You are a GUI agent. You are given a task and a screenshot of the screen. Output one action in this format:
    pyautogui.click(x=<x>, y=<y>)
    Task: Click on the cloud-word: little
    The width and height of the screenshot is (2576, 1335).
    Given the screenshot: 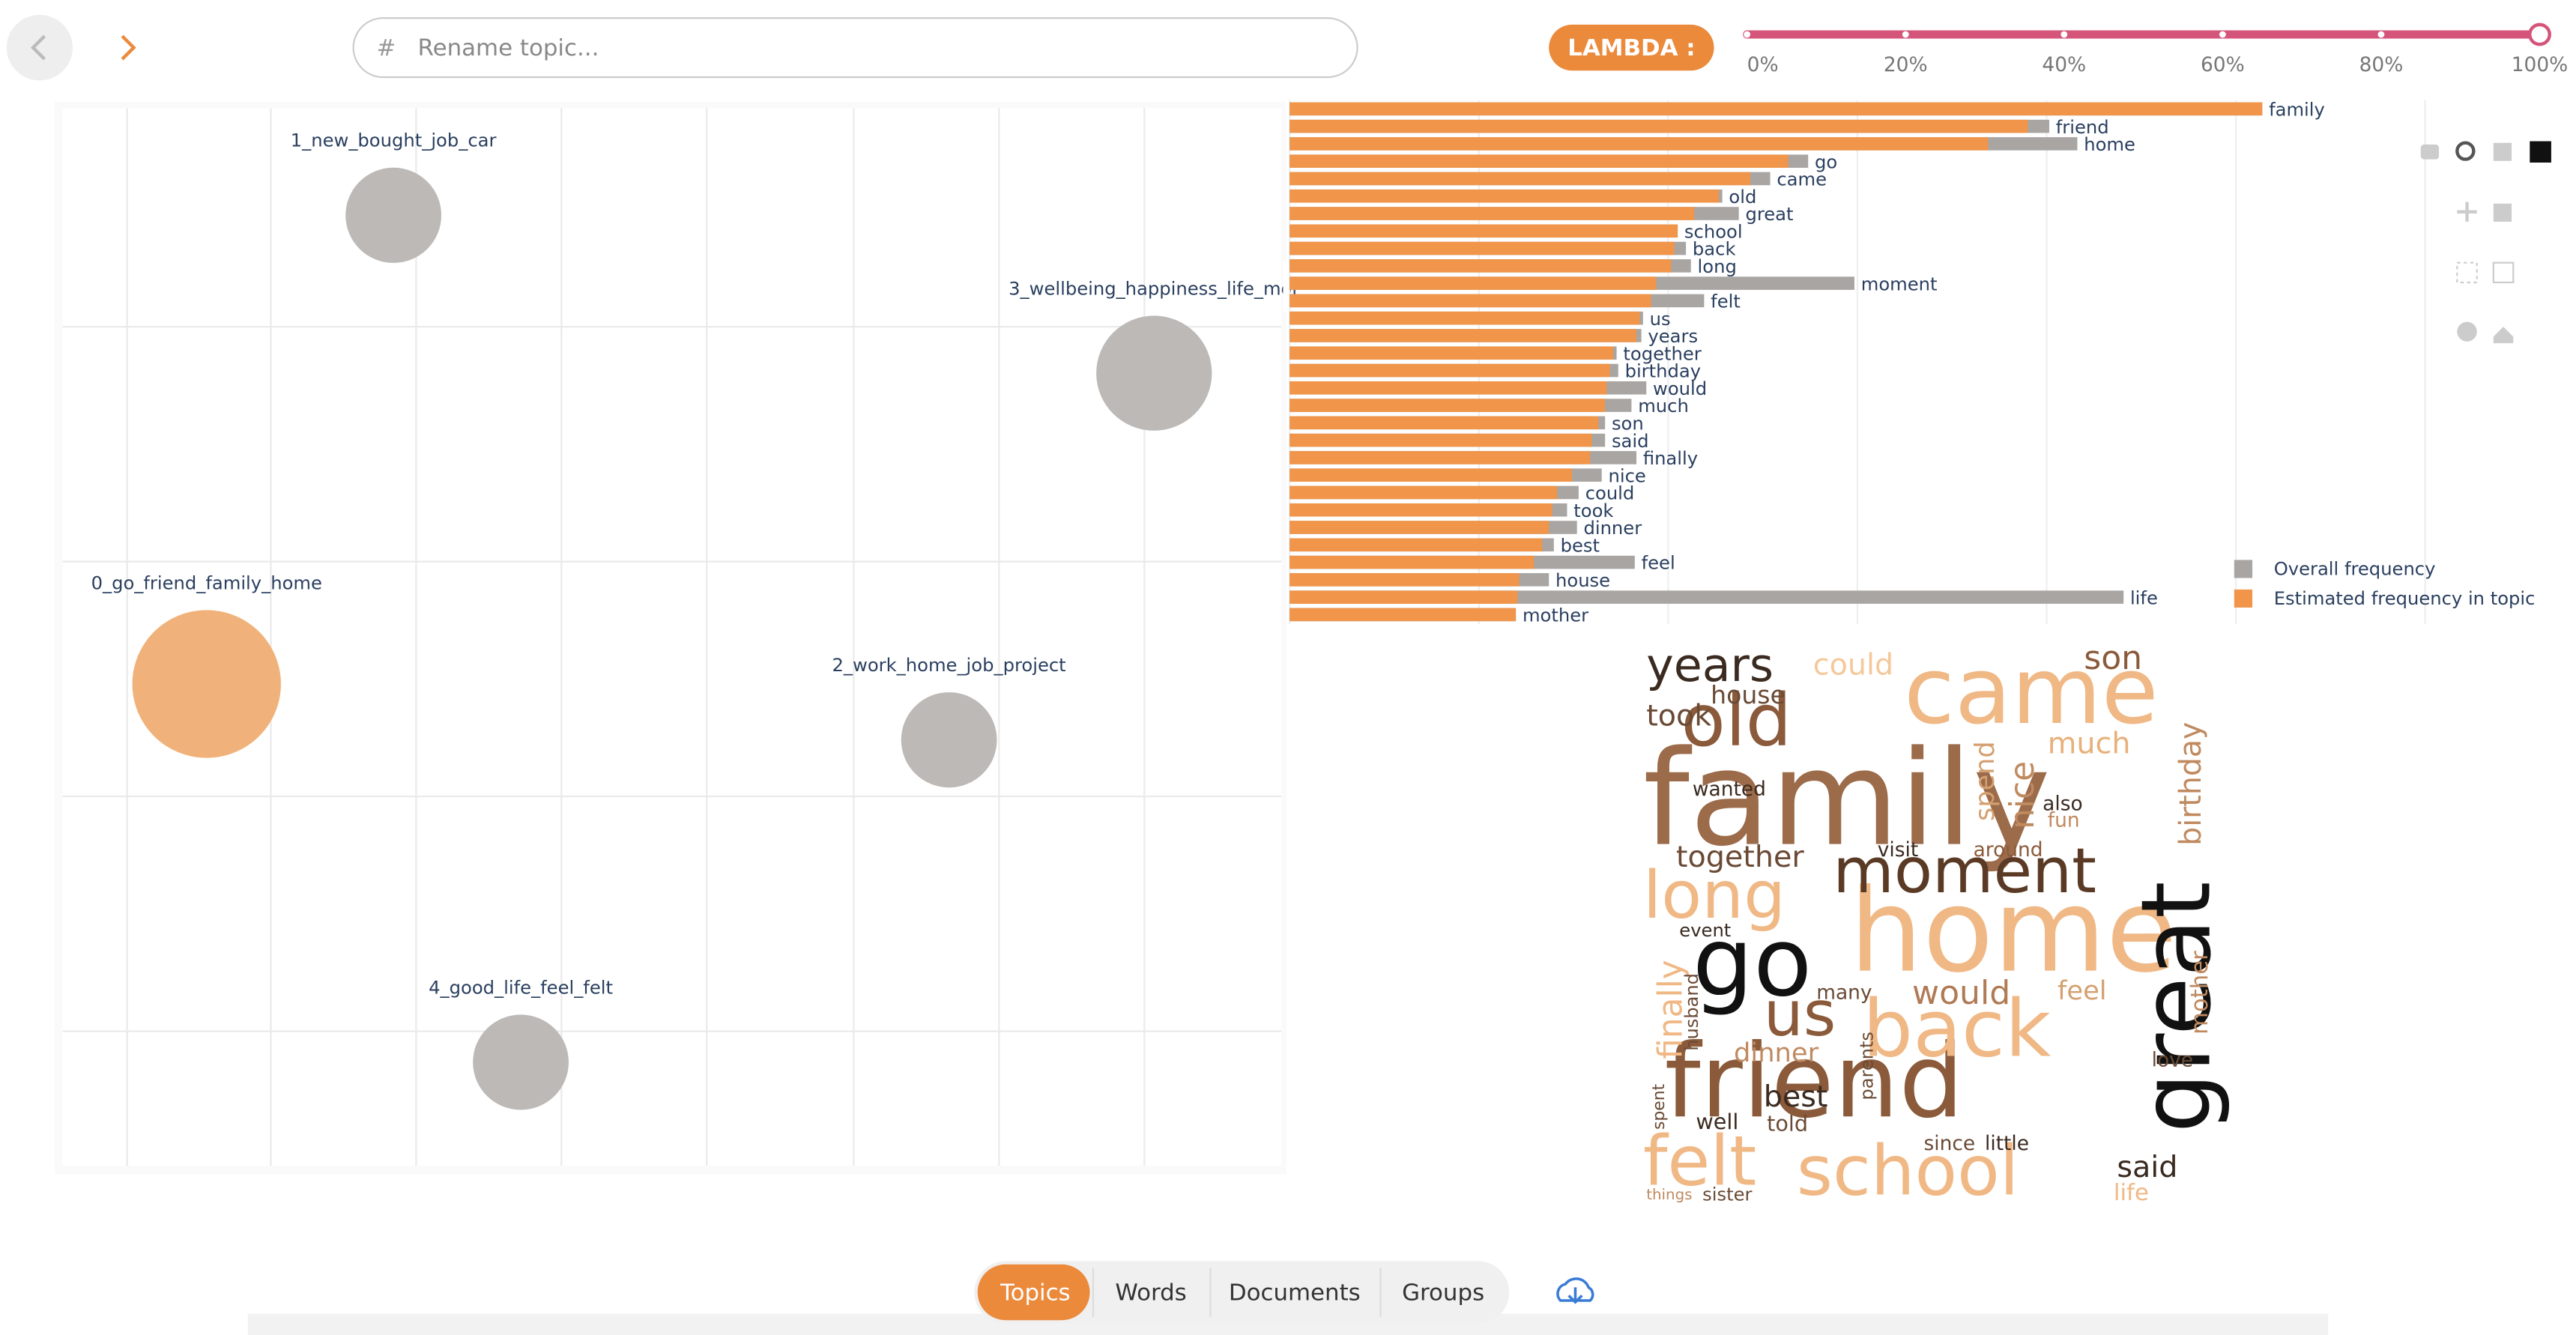 What is the action you would take?
    pyautogui.click(x=2007, y=1144)
    